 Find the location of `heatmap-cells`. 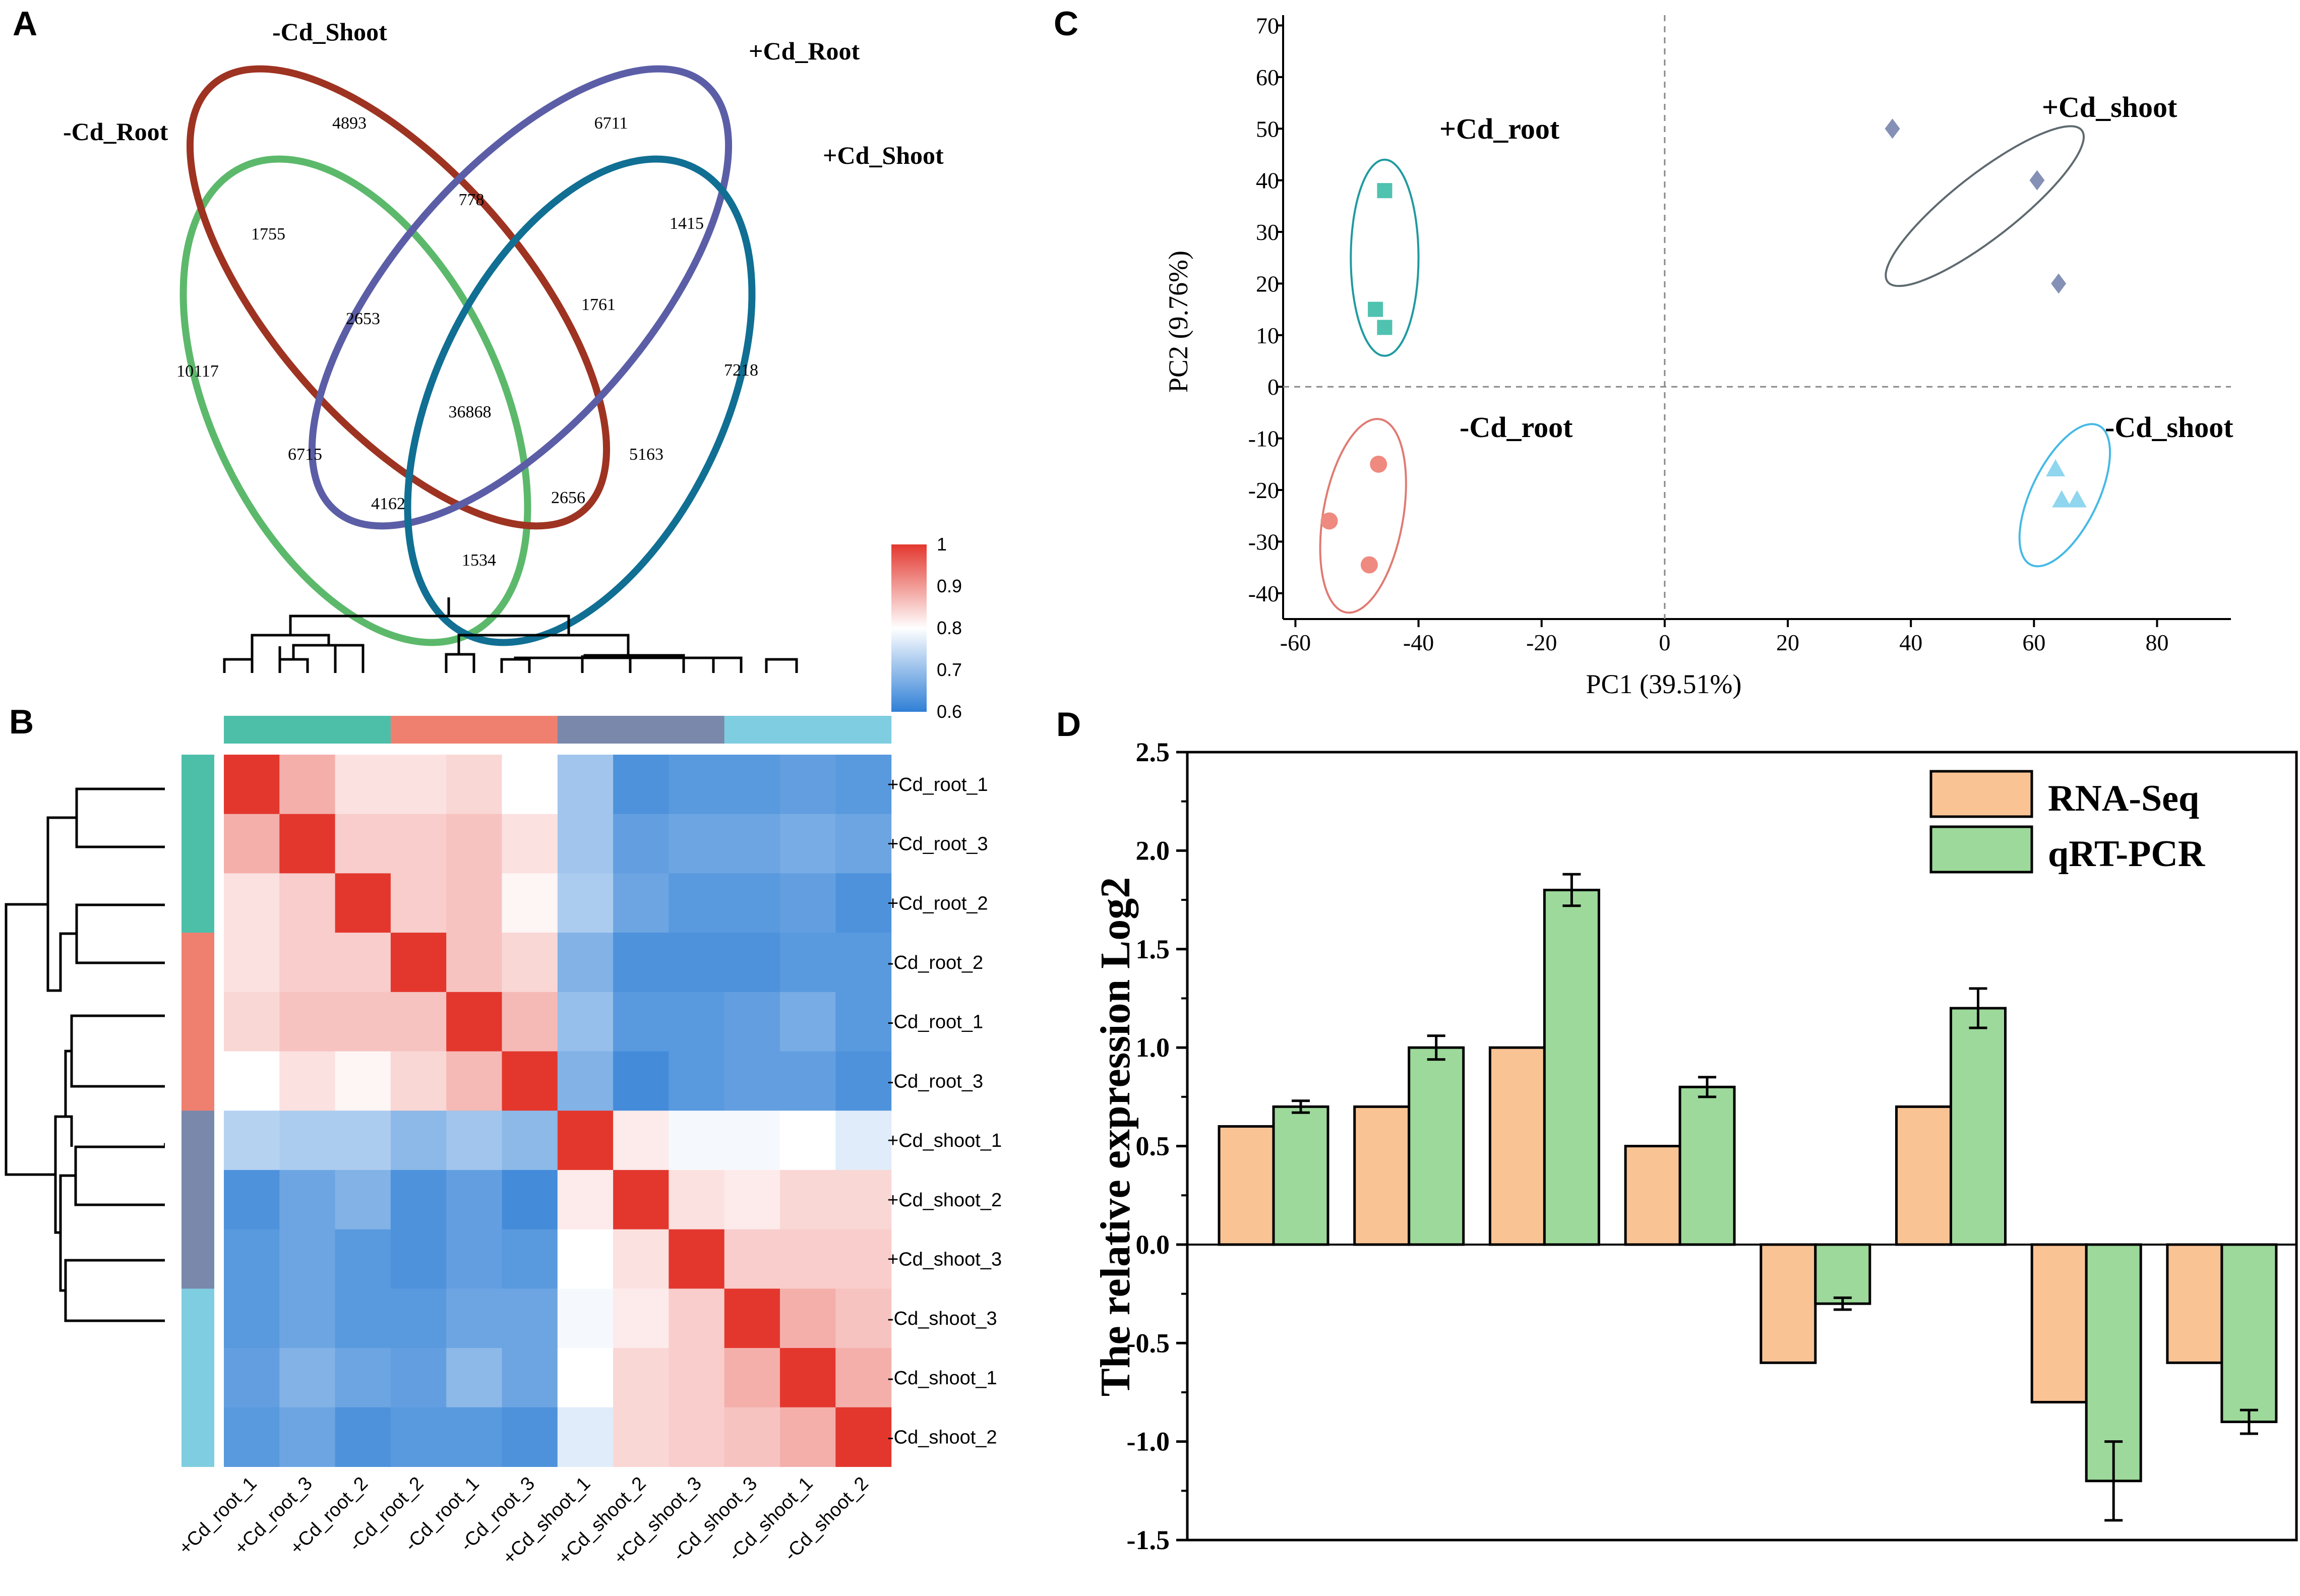

heatmap-cells is located at coordinates (558, 1111).